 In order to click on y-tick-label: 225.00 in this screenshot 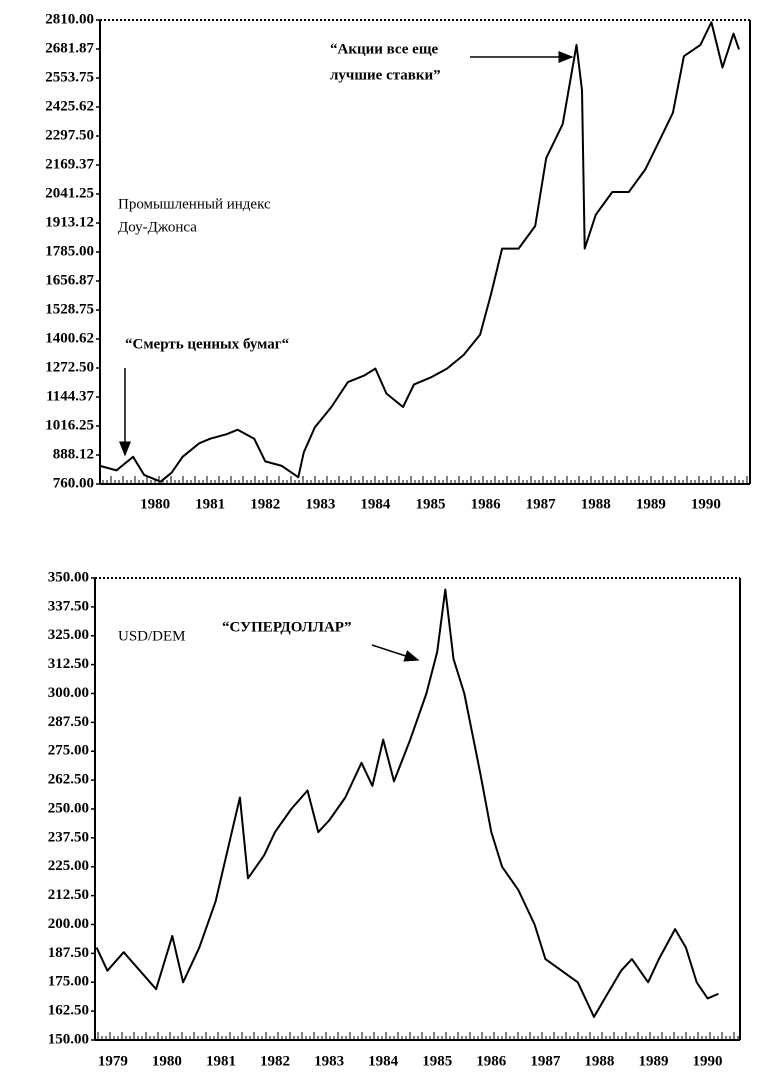, I will do `click(68, 866)`.